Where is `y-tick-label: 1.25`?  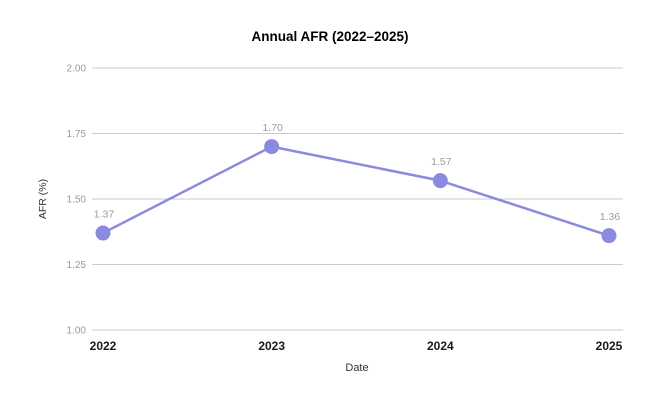 y-tick-label: 1.25 is located at coordinates (77, 265).